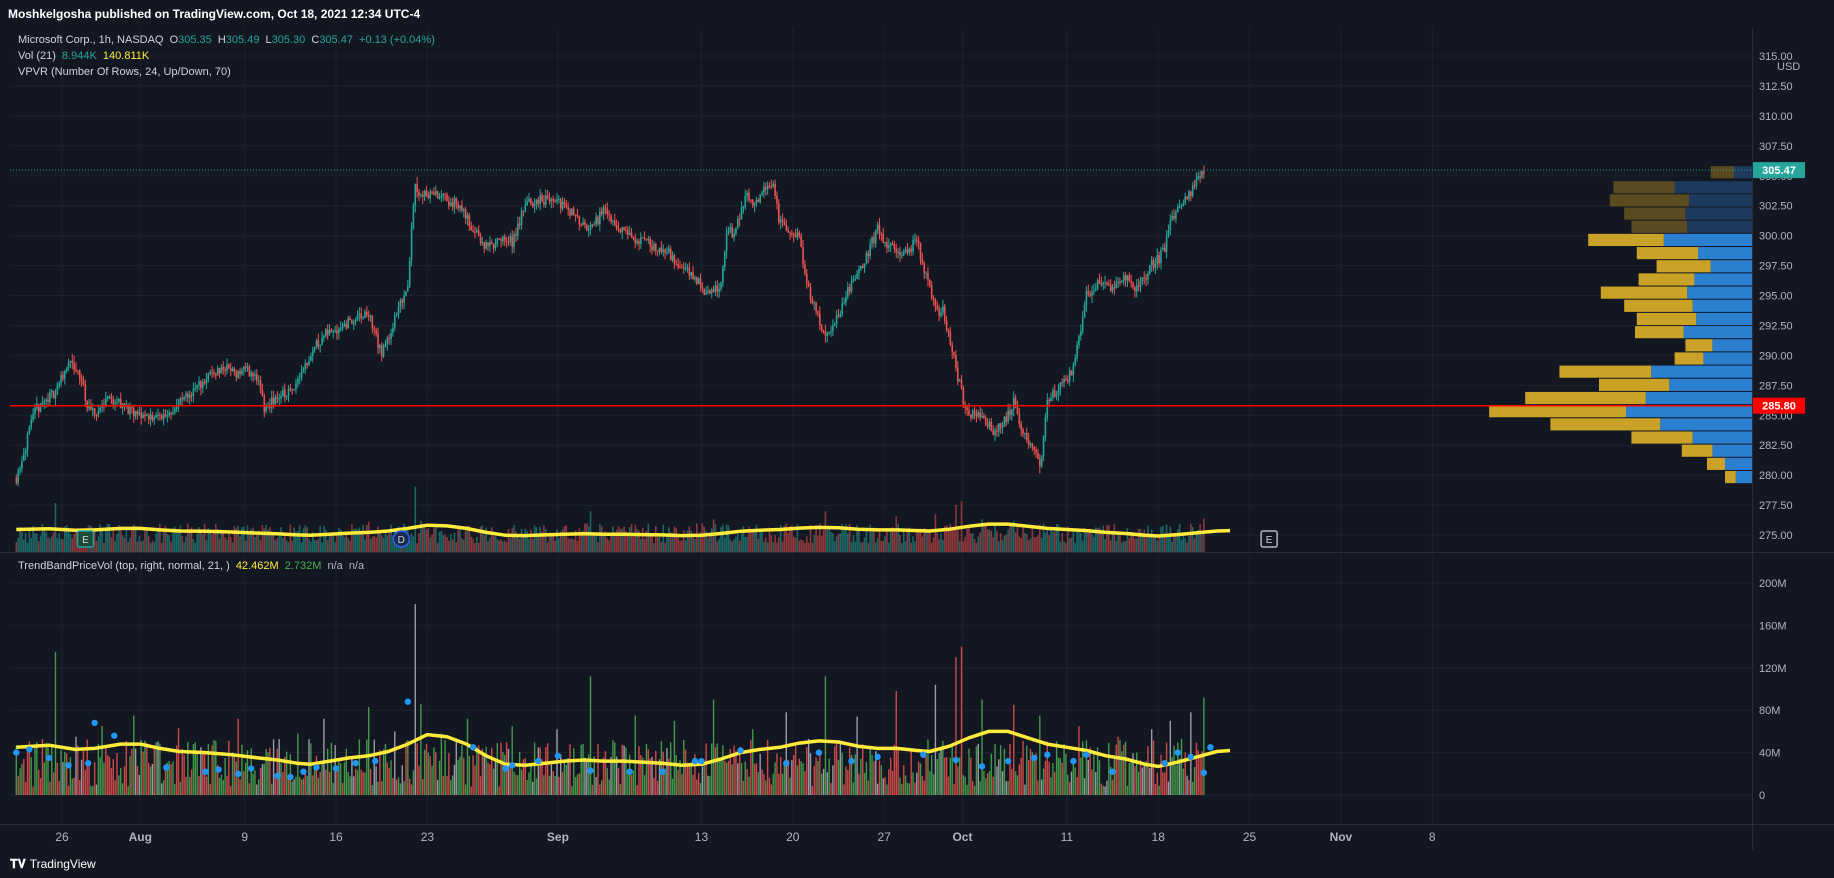  I want to click on volume-tick-label: 160M, so click(1773, 626).